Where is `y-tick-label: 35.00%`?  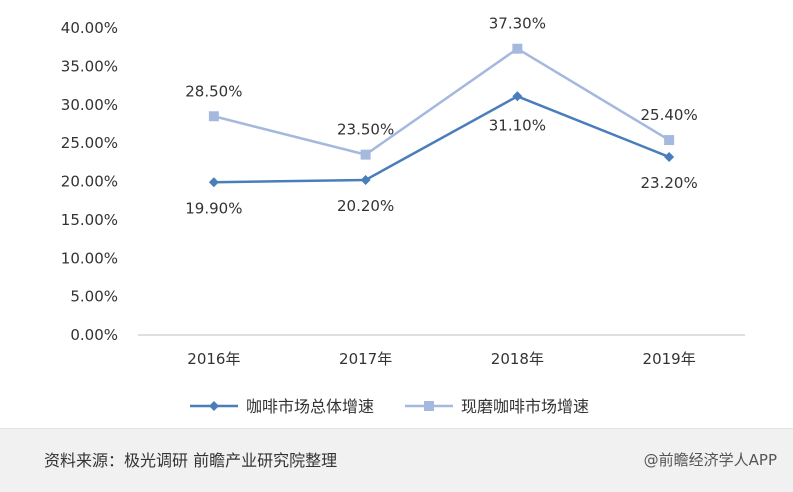
y-tick-label: 35.00% is located at coordinates (89, 66).